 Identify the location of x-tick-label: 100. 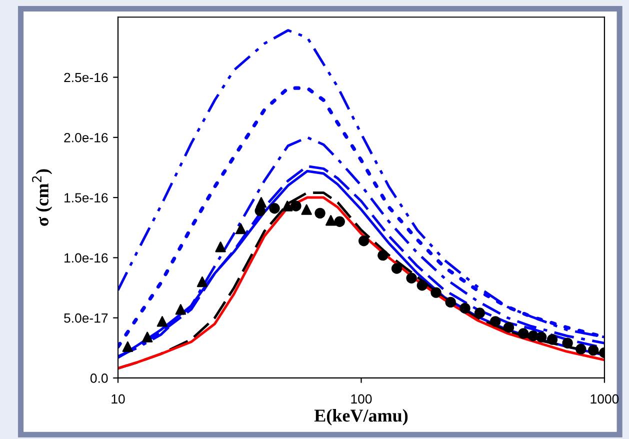
(361, 399).